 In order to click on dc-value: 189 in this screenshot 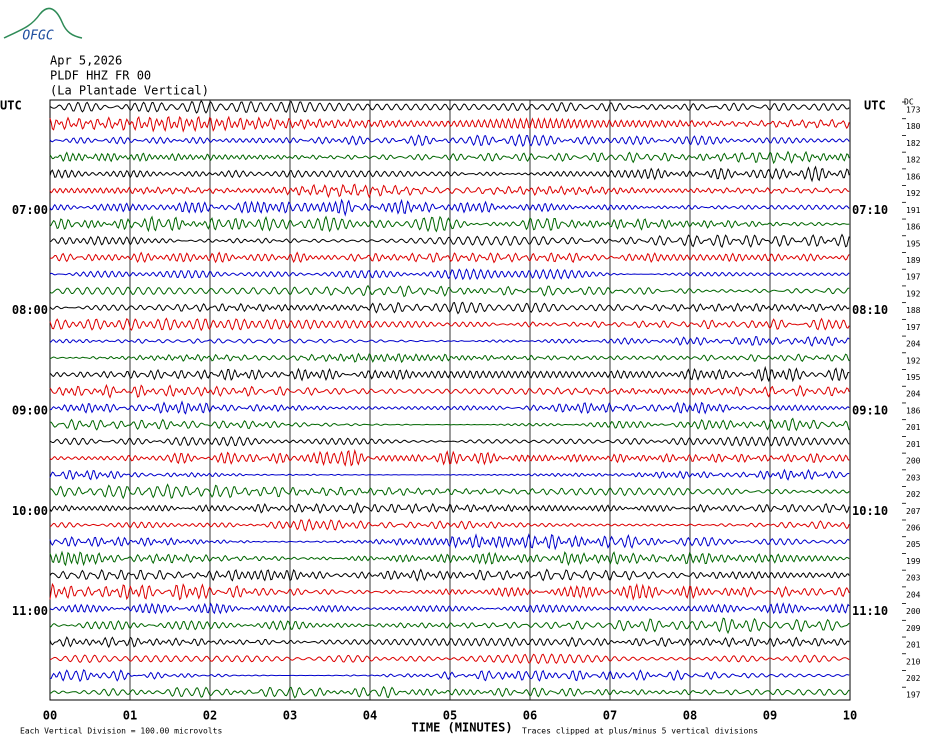, I will do `click(913, 260)`.